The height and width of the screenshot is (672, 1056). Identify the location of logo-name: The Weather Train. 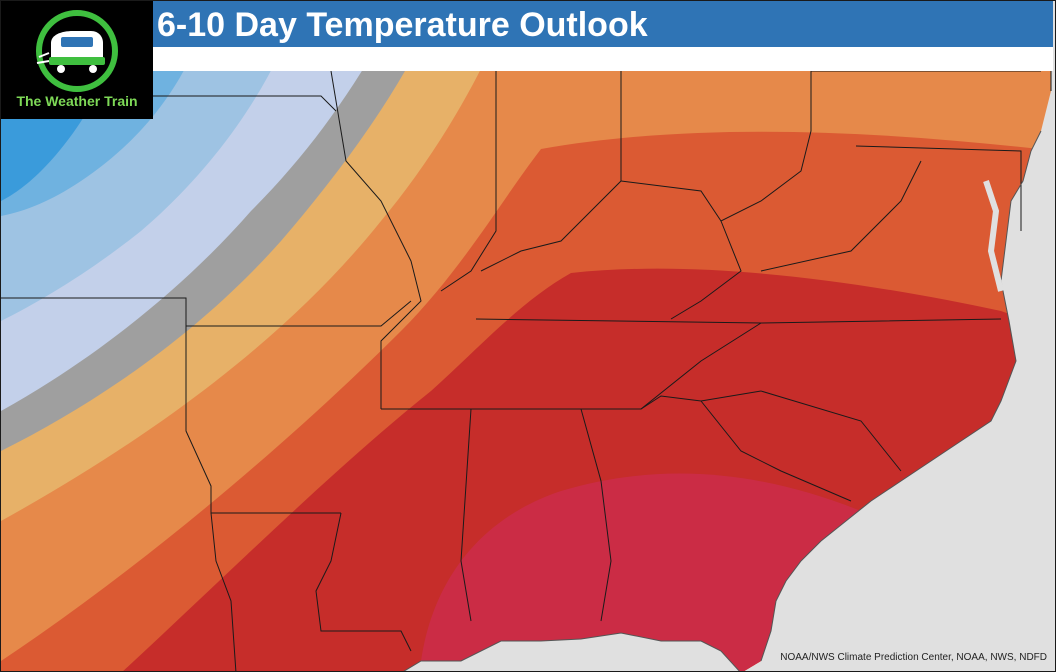
(77, 101).